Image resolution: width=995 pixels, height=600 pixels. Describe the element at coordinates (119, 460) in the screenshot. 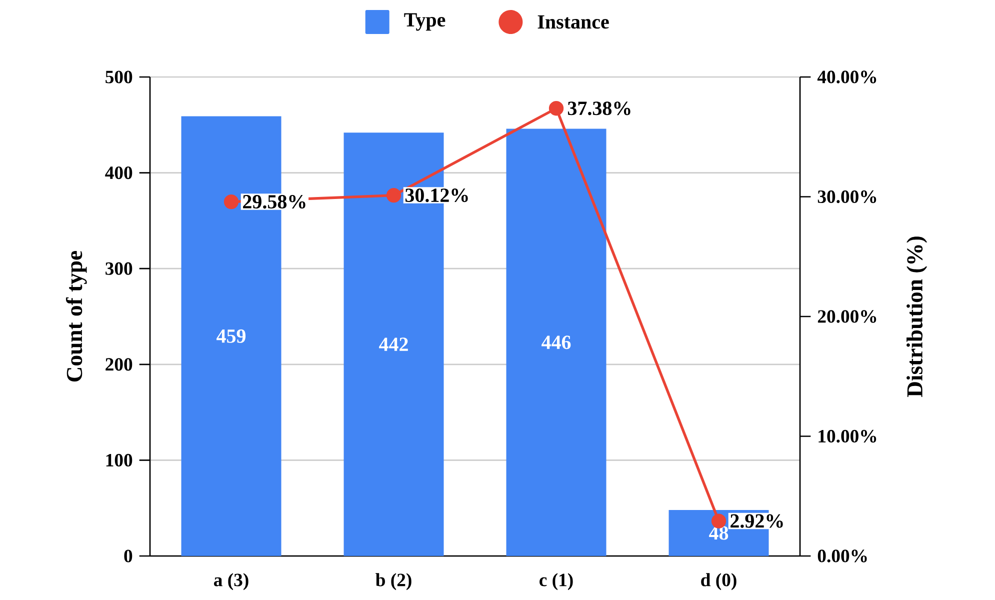

I see `y-tick-label: 100` at that location.